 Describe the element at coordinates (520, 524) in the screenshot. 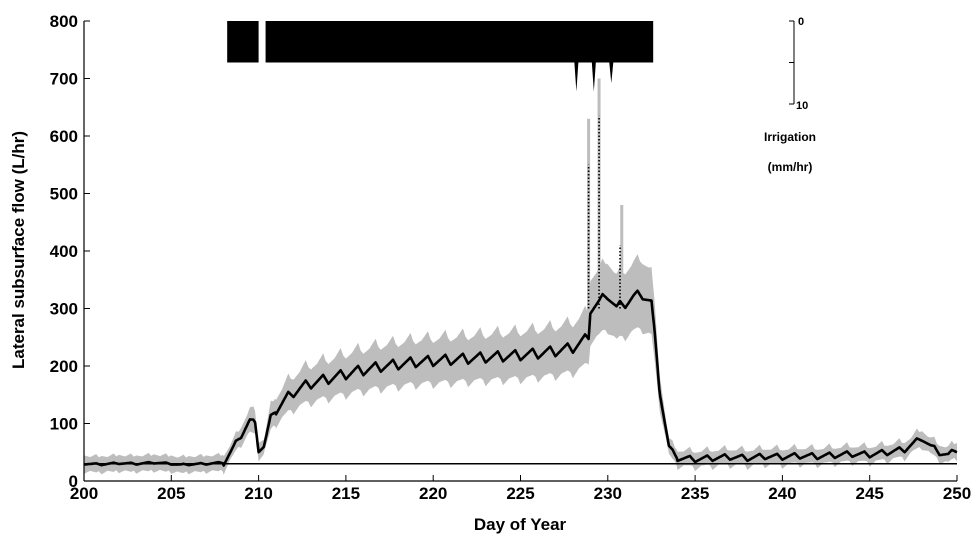

I see `x-axis-title: Day of Year` at that location.